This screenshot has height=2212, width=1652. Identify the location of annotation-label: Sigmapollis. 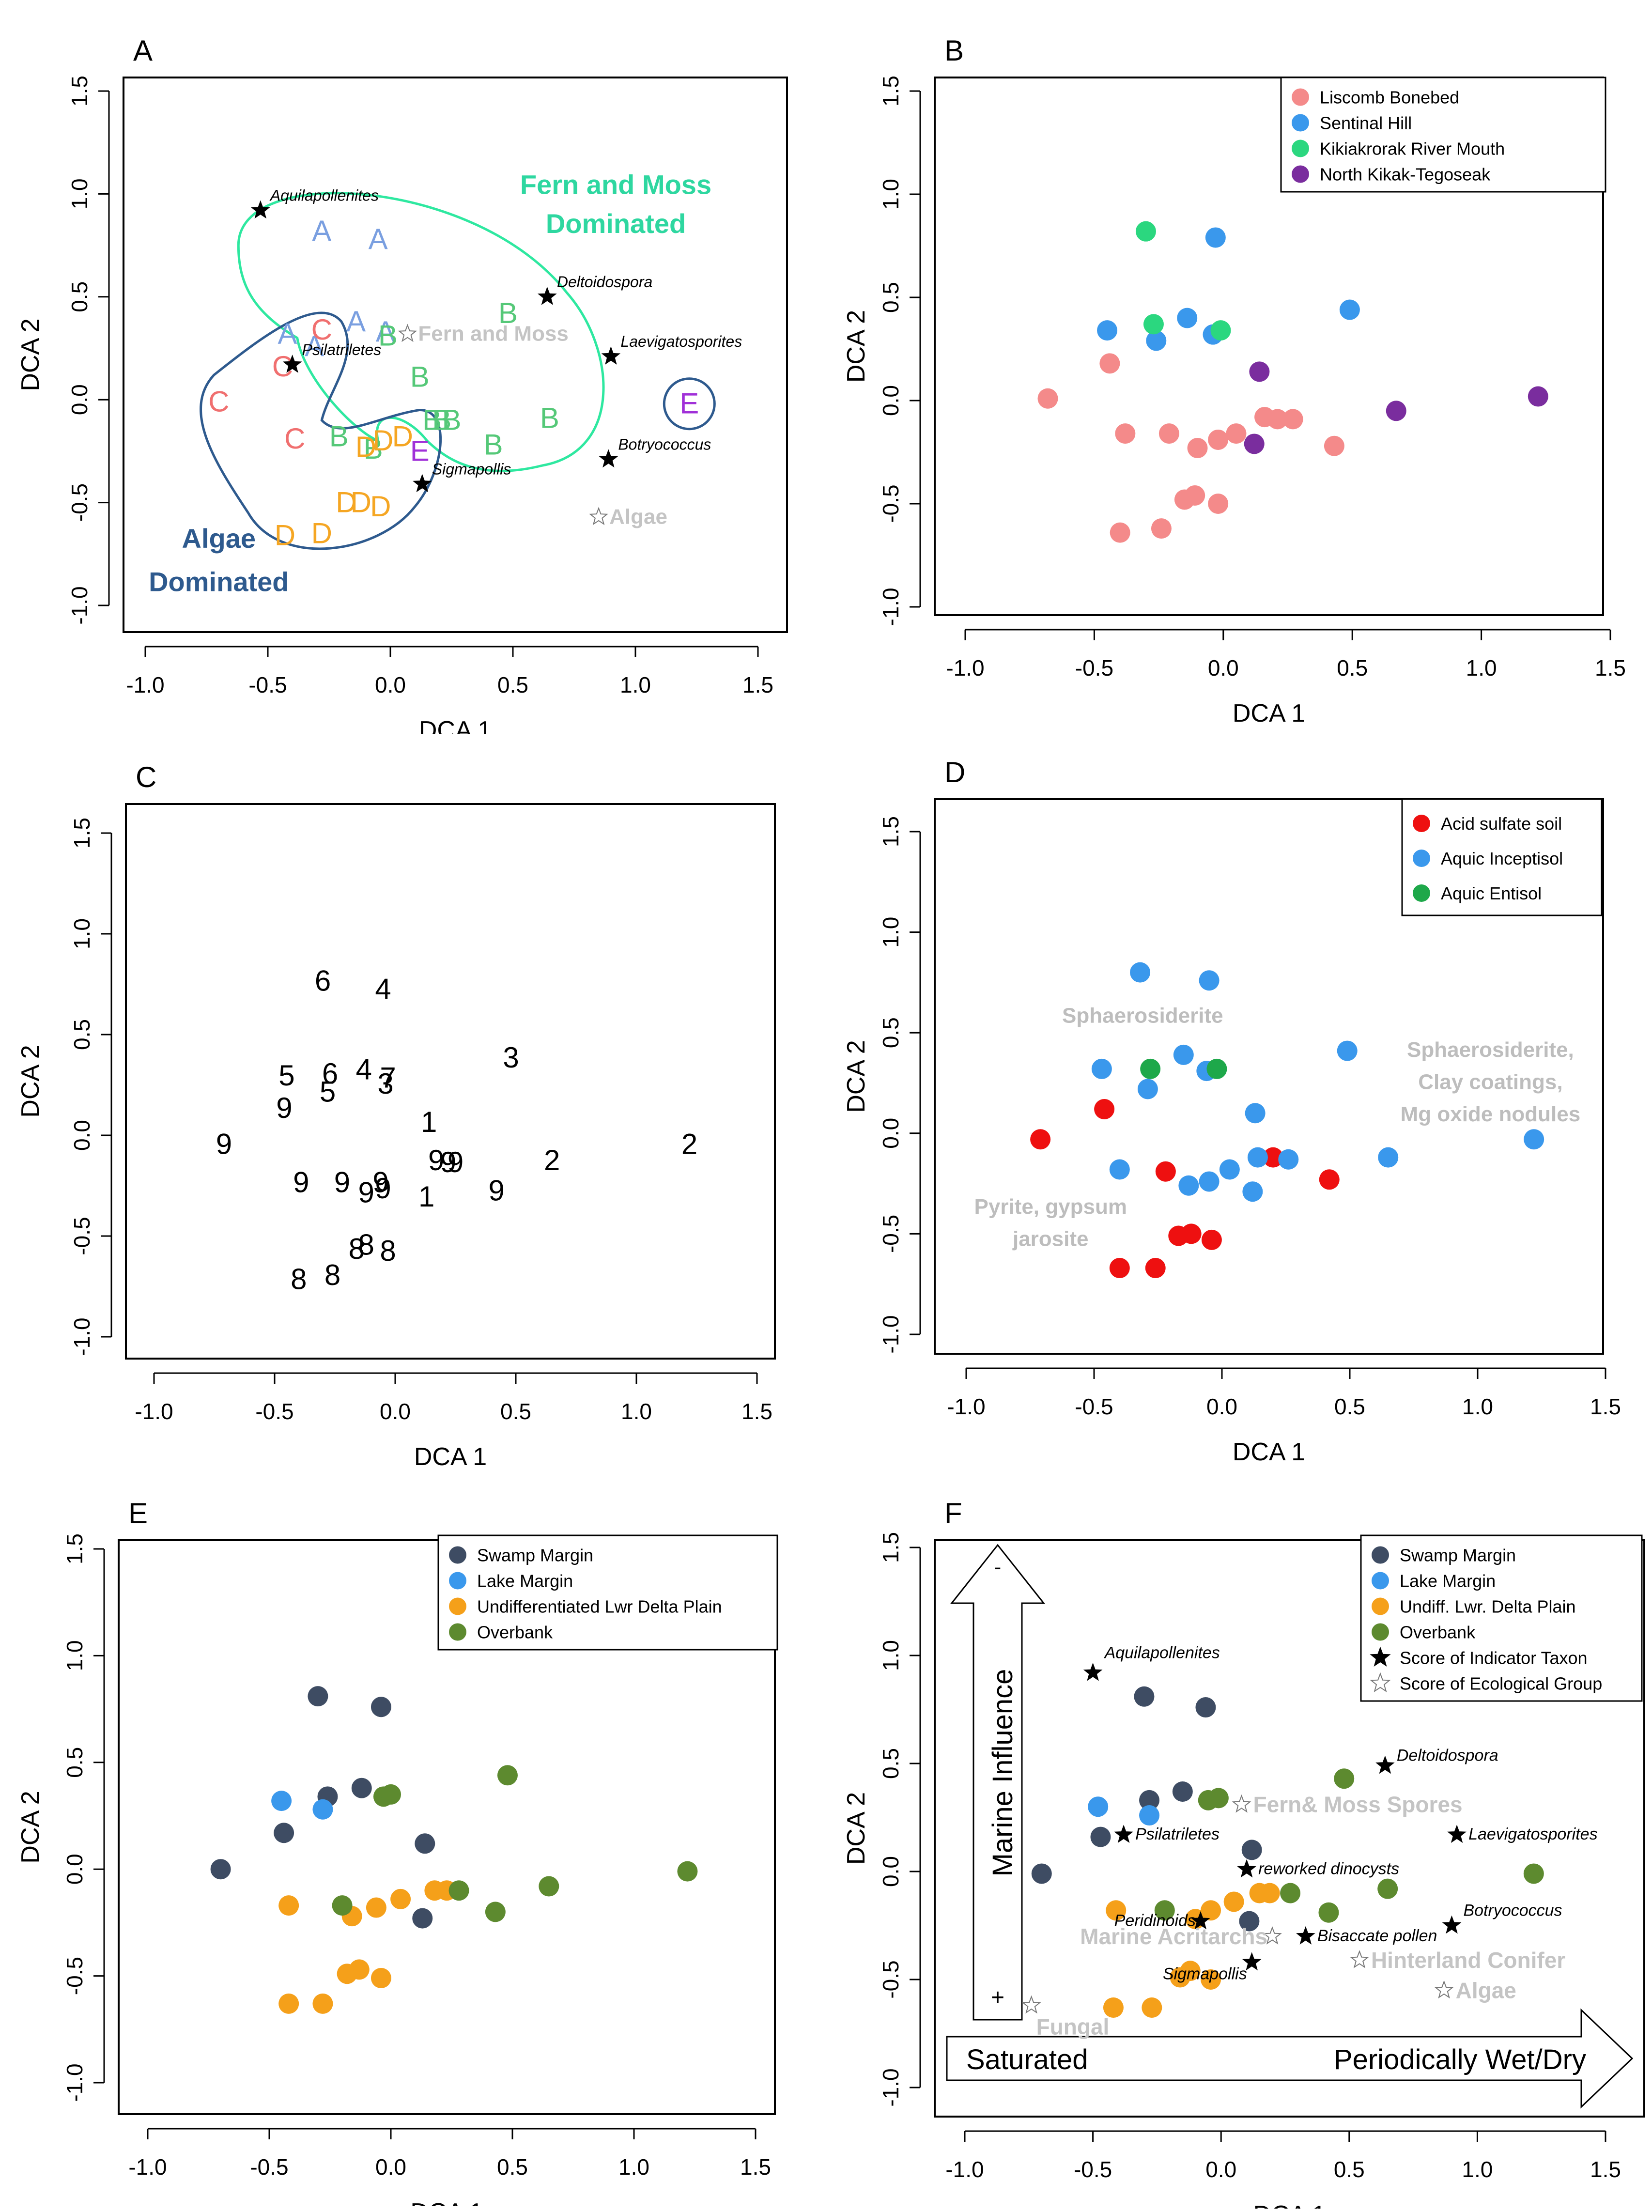
(1205, 1974).